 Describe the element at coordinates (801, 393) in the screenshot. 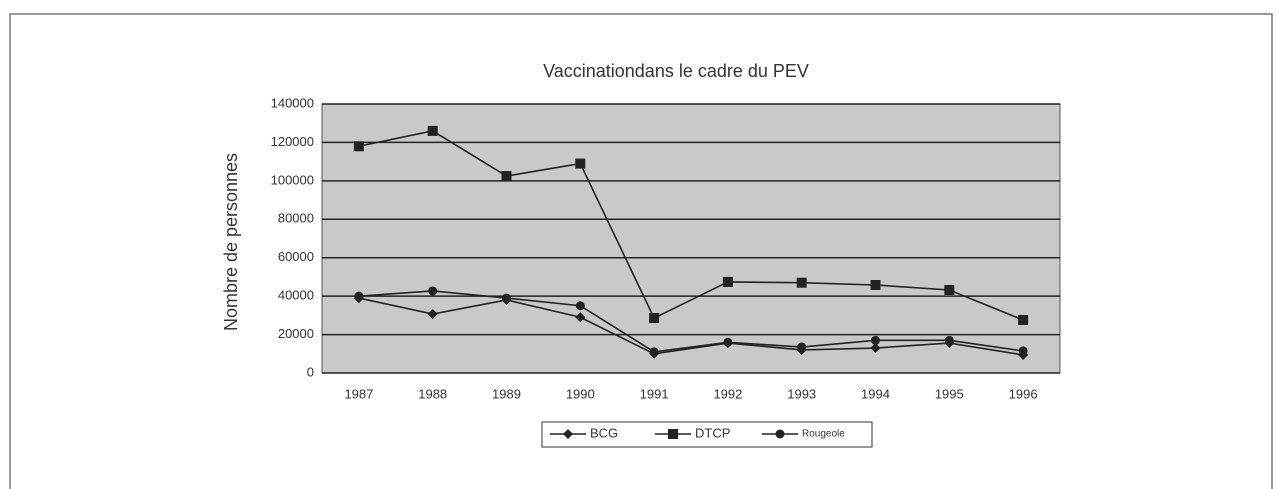

I see `x-tick-label: 1993` at that location.